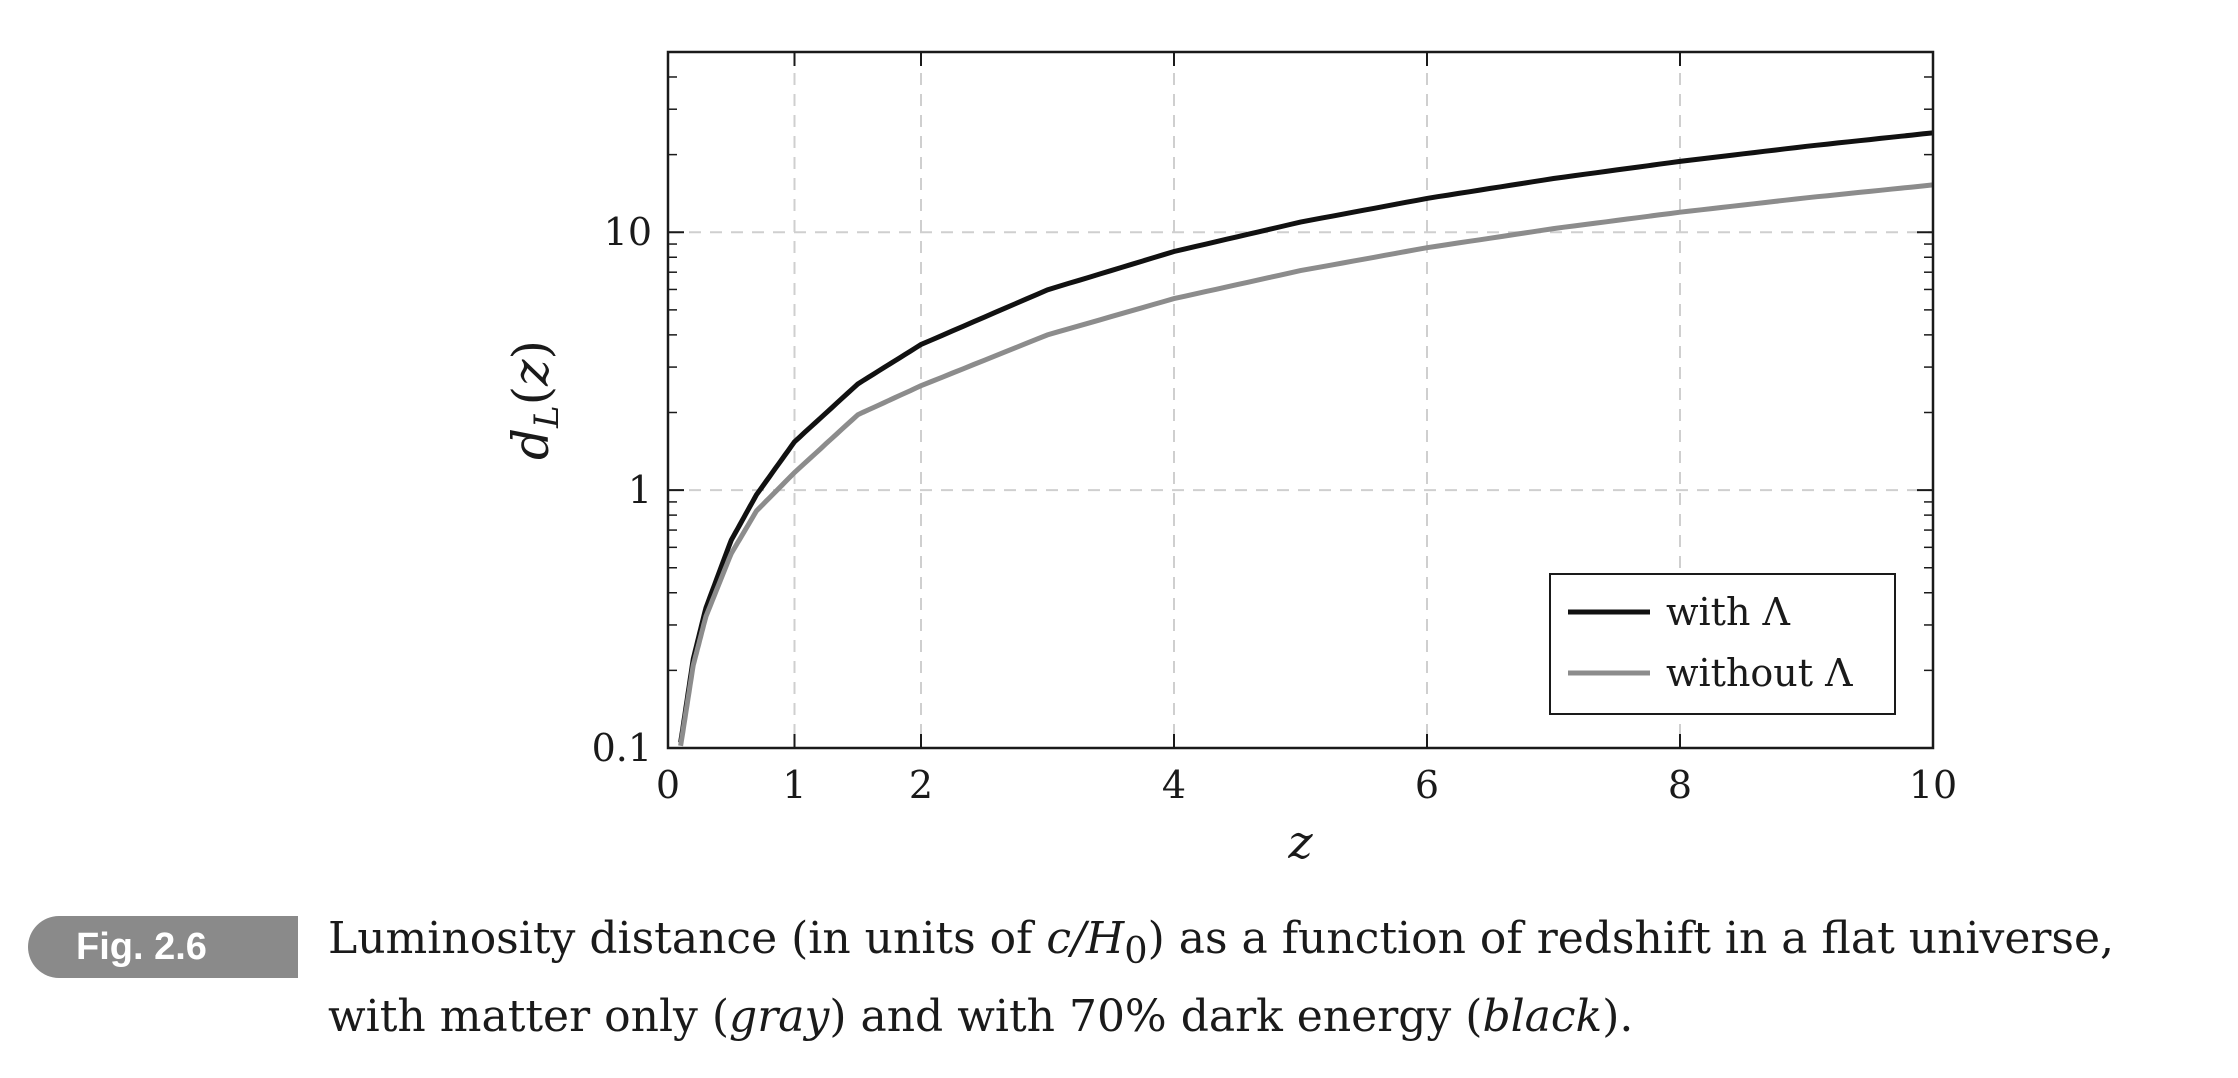  What do you see at coordinates (1728, 612) in the screenshot?
I see `legend-label: with Λ` at bounding box center [1728, 612].